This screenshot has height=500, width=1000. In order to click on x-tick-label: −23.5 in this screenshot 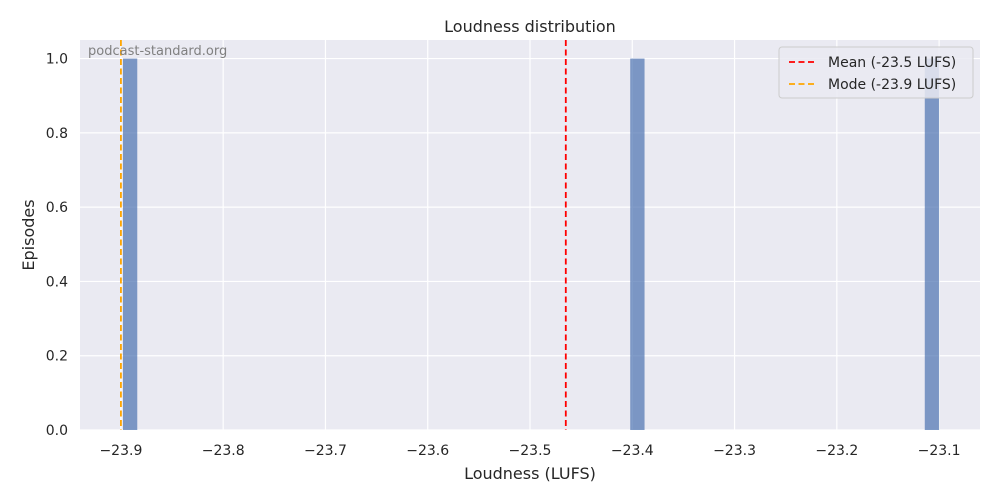, I will do `click(530, 451)`.